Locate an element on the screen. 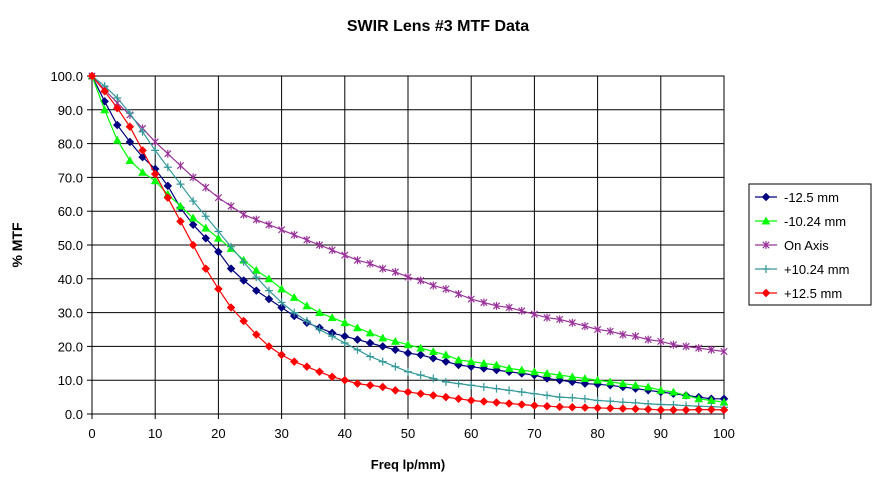 The width and height of the screenshot is (879, 491). x-tick-label: 100 is located at coordinates (724, 433).